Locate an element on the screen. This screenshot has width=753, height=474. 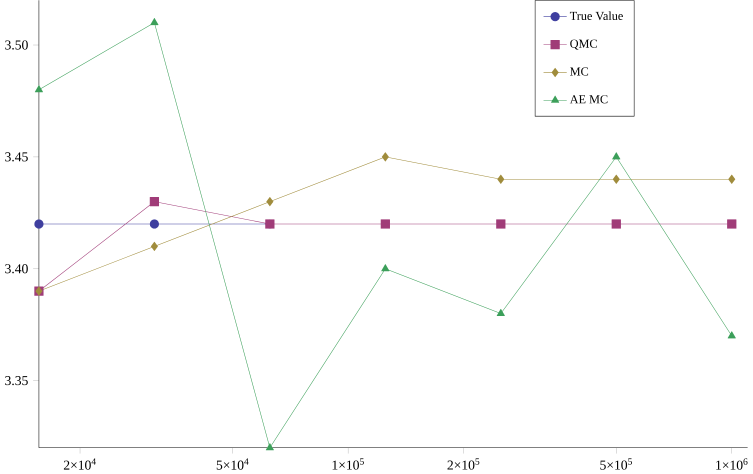
x-tick-label: 1×10$^{5}$ is located at coordinates (348, 464).